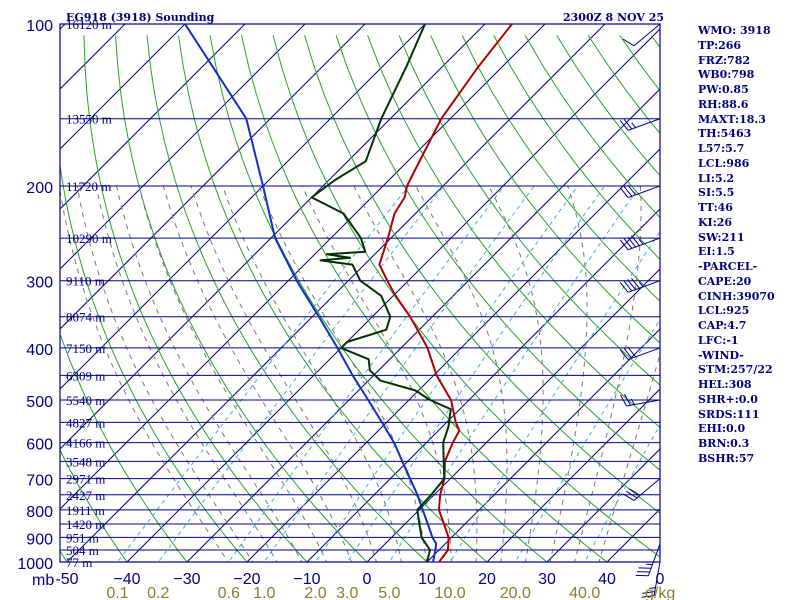 This screenshot has width=800, height=600. What do you see at coordinates (85, 422) in the screenshot?
I see `height-label: 4827 m` at bounding box center [85, 422].